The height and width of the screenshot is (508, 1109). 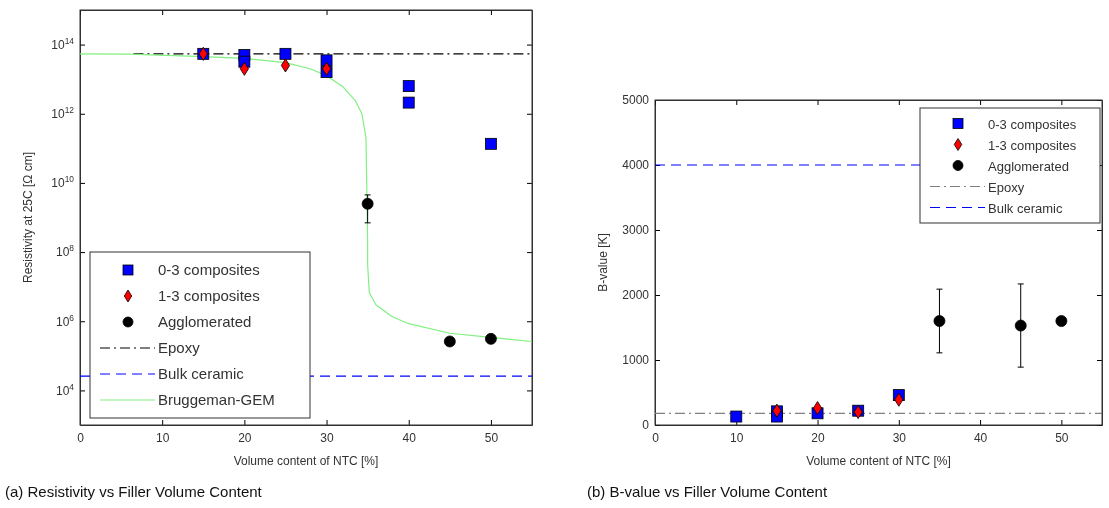 What do you see at coordinates (707, 491) in the screenshot?
I see `text: (b) B-value vs Filler Volume Content` at bounding box center [707, 491].